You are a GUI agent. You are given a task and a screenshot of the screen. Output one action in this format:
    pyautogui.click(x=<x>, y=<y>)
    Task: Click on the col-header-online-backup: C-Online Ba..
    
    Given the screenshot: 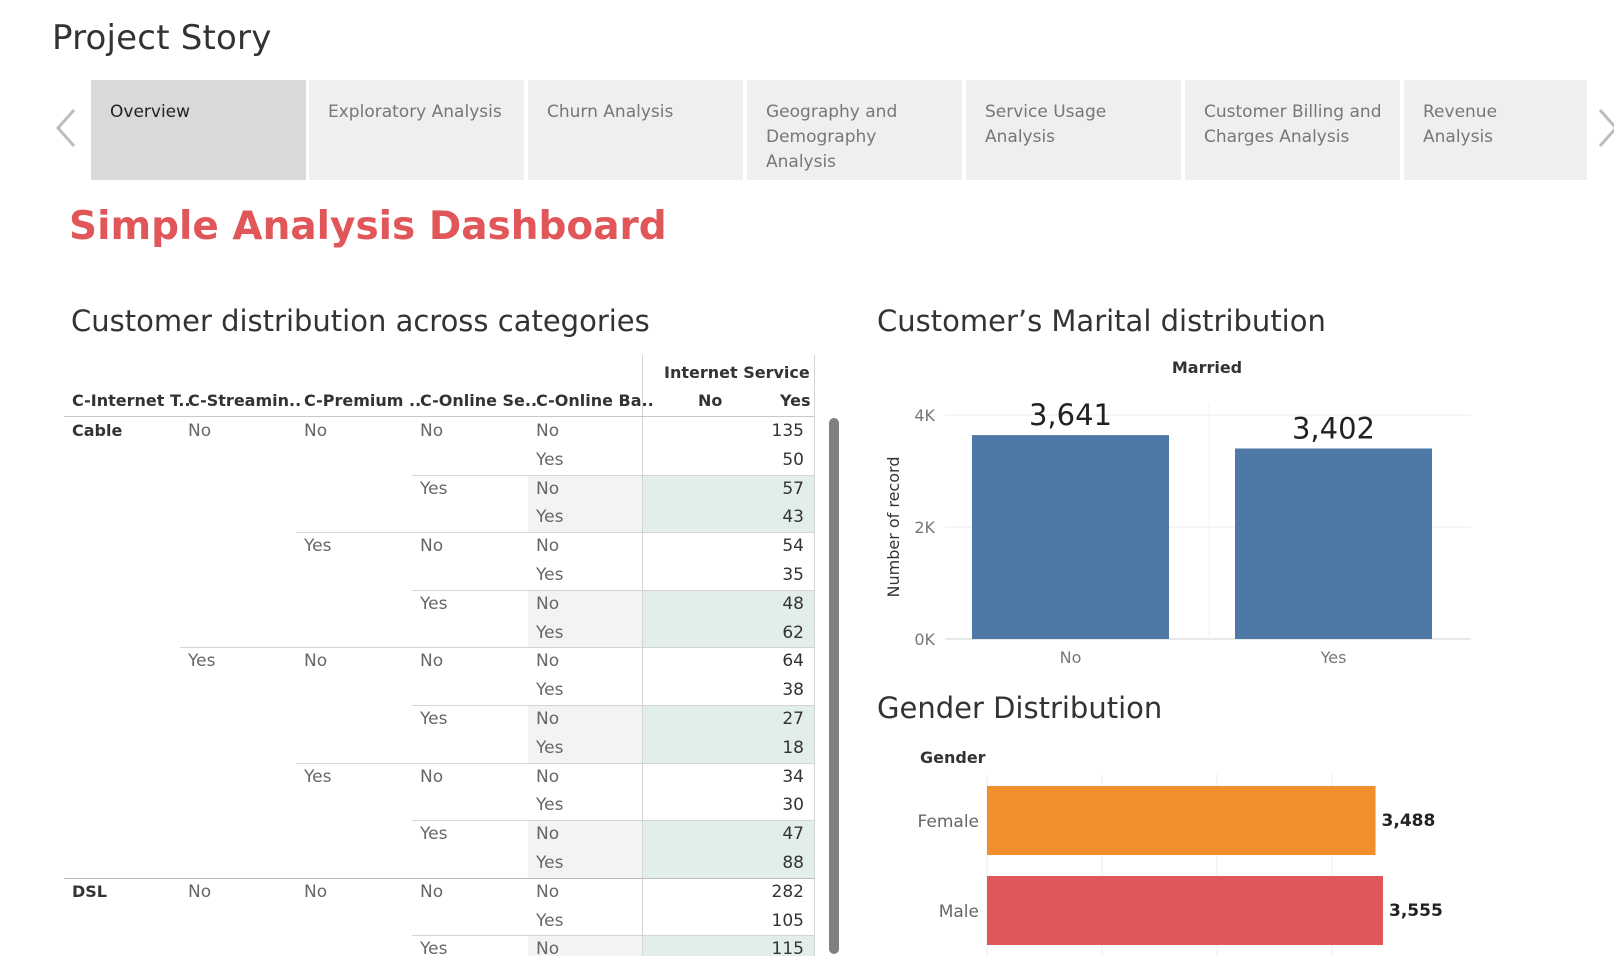 What is the action you would take?
    pyautogui.click(x=595, y=400)
    